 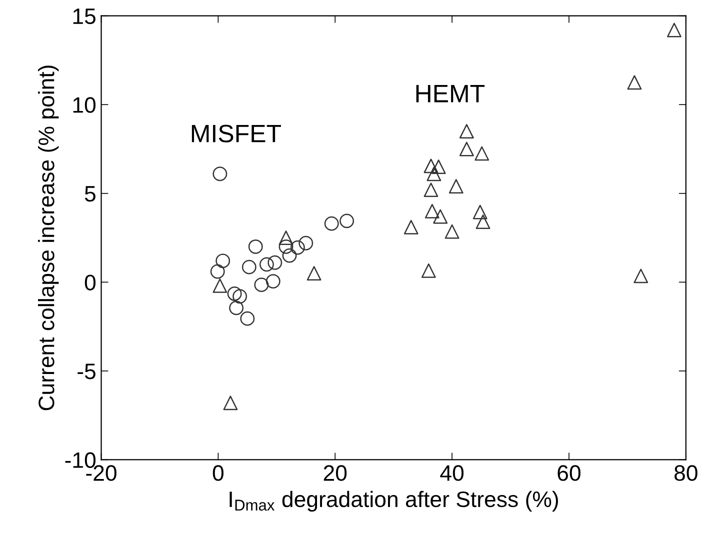 I want to click on x-tick-label: 80, so click(x=686, y=473).